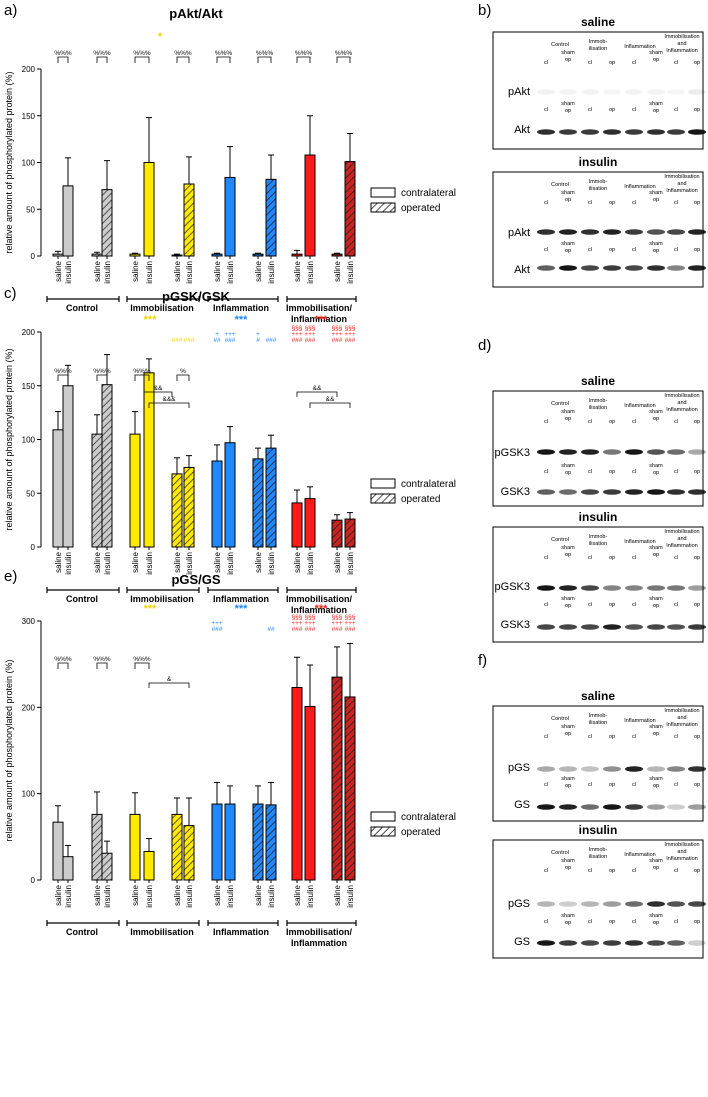 Image resolution: width=708 pixels, height=1097 pixels. What do you see at coordinates (598, 162) in the screenshot?
I see `blot-title: insulin` at bounding box center [598, 162].